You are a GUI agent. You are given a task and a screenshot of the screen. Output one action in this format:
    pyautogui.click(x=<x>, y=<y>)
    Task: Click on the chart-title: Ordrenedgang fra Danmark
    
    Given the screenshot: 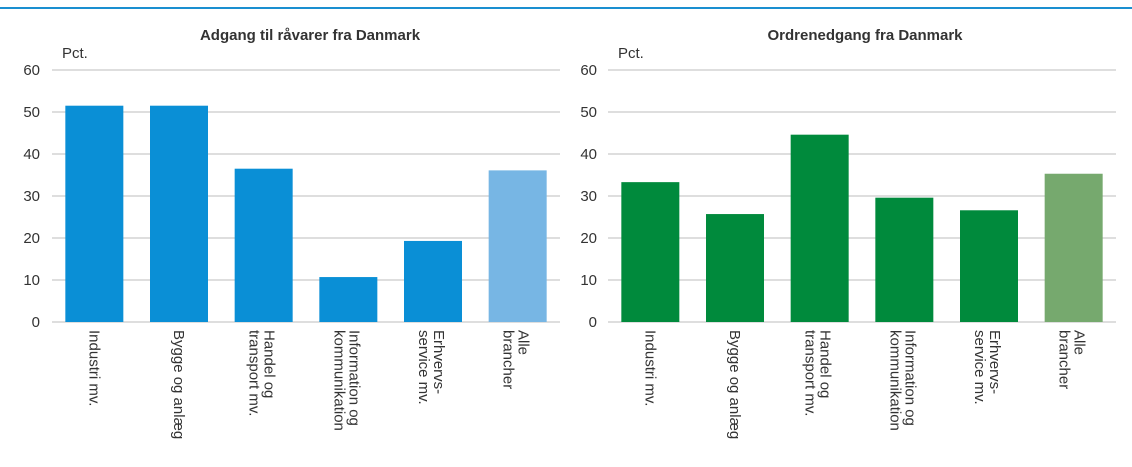 What is the action you would take?
    pyautogui.click(x=865, y=35)
    